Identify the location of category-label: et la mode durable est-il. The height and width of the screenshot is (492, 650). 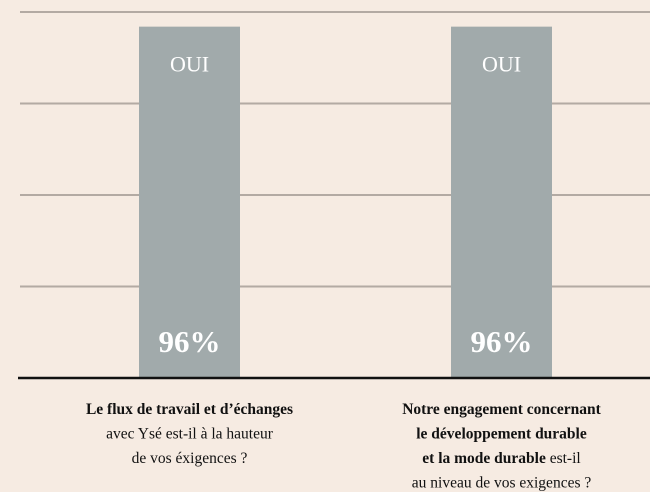
(501, 458).